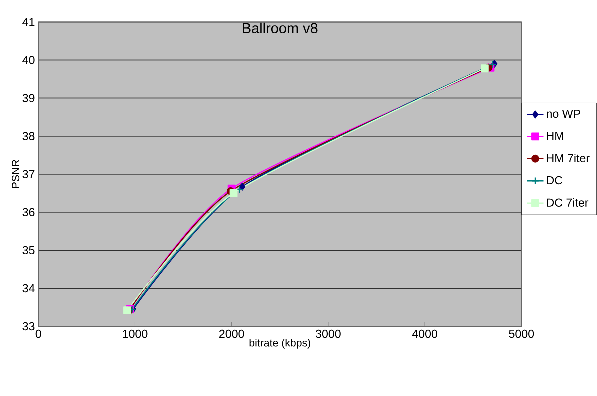 The width and height of the screenshot is (597, 396). What do you see at coordinates (563, 114) in the screenshot?
I see `legend-label: no WP` at bounding box center [563, 114].